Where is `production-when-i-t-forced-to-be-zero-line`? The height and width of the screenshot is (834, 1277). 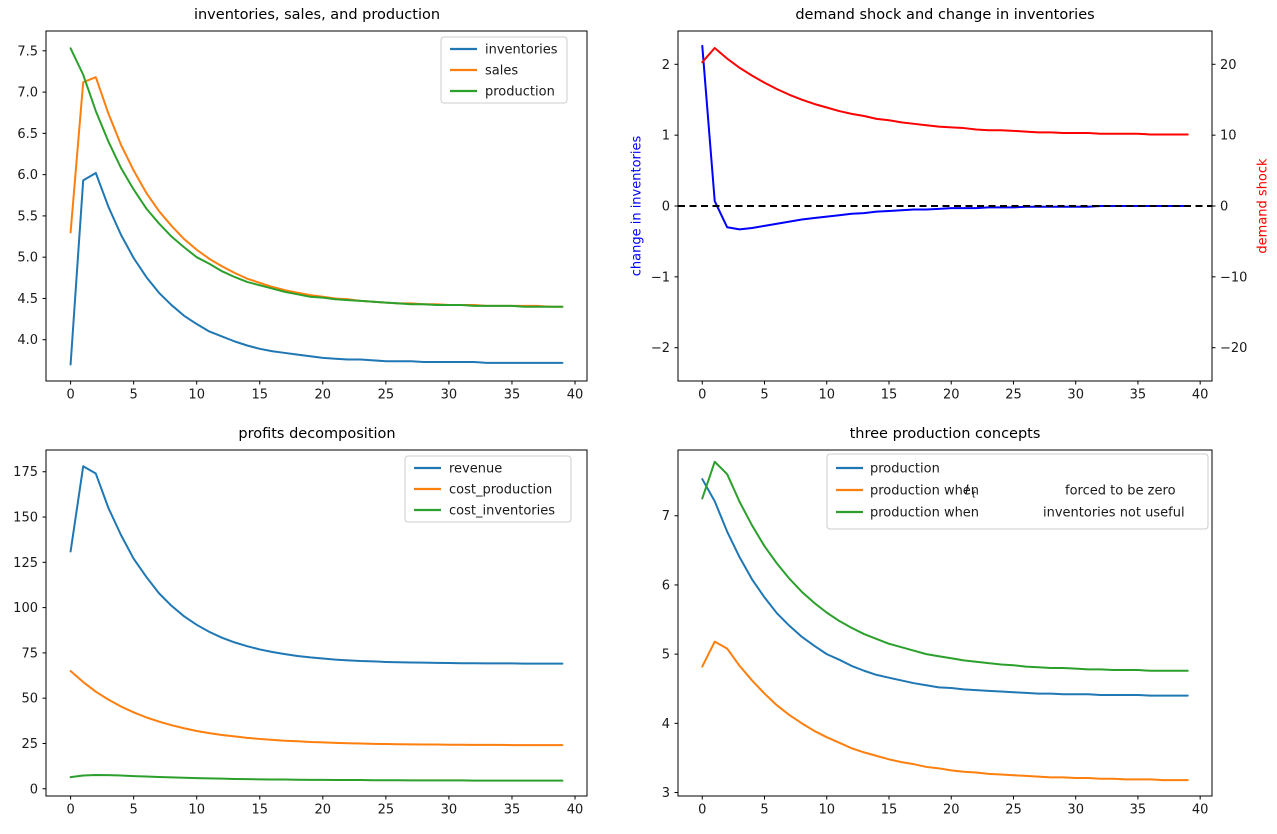 production-when-i-t-forced-to-be-zero-line is located at coordinates (945, 711).